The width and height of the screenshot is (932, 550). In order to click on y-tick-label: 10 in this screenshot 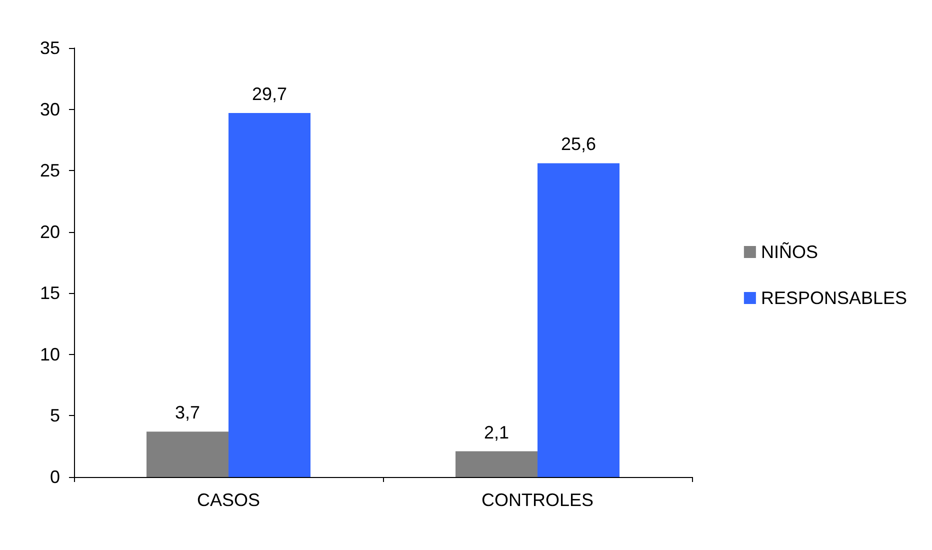, I will do `click(50, 354)`.